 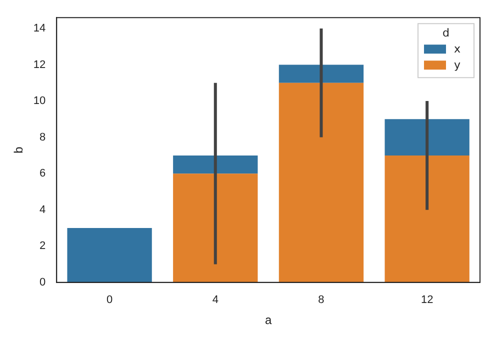 I want to click on y-tick-label: 14, so click(x=39, y=28).